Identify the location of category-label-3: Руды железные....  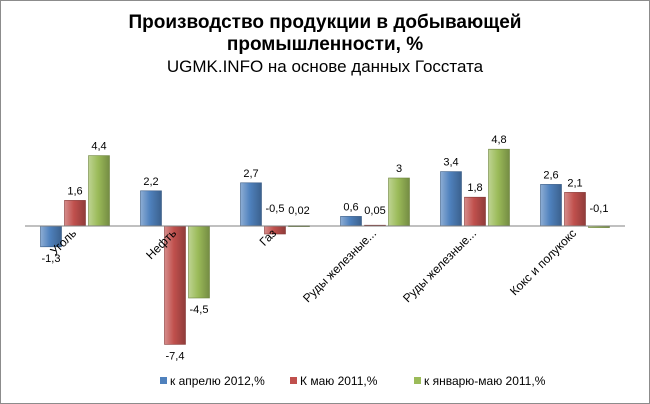
(339, 265).